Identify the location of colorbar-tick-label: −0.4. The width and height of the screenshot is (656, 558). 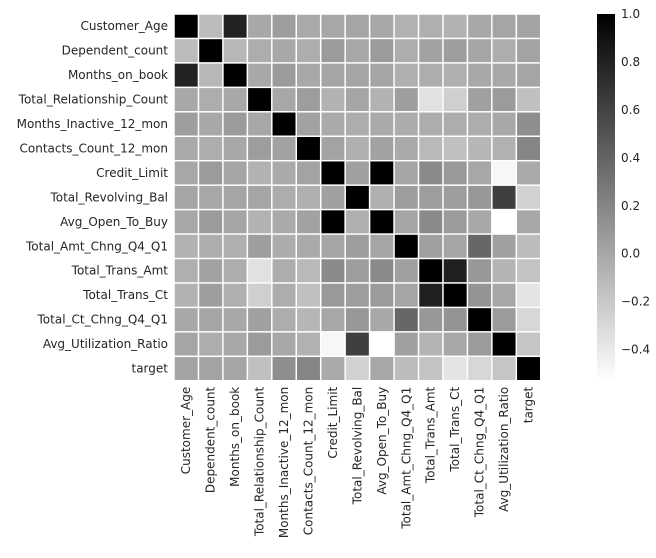
(635, 350).